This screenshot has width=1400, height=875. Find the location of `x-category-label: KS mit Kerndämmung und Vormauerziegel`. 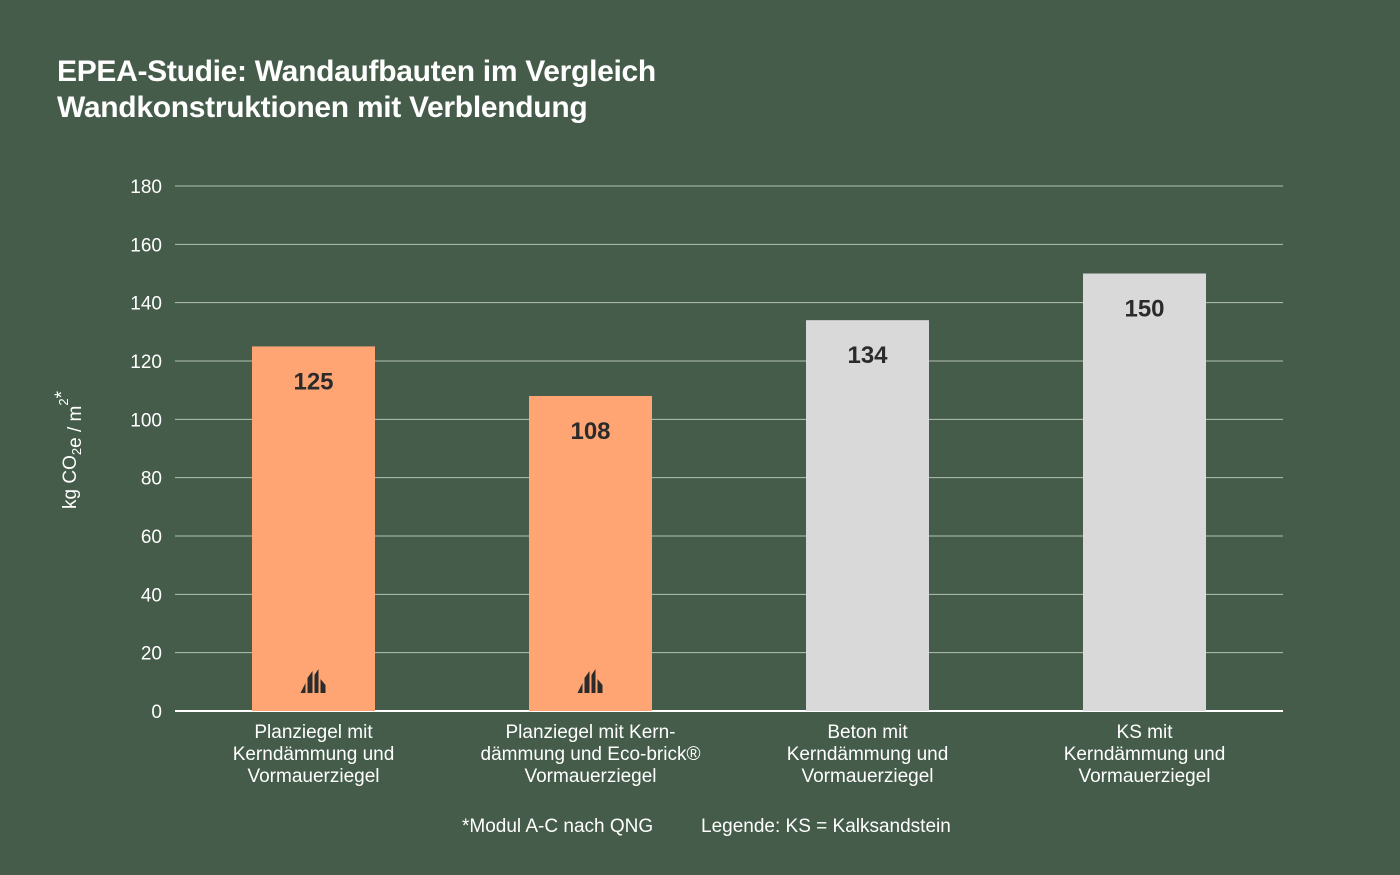

x-category-label: KS mit Kerndämmung und Vormauerziegel is located at coordinates (1144, 754).